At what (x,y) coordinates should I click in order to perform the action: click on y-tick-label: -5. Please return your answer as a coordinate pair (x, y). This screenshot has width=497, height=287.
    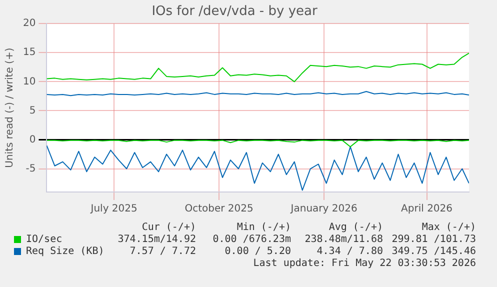
    Looking at the image, I should click on (31, 168).